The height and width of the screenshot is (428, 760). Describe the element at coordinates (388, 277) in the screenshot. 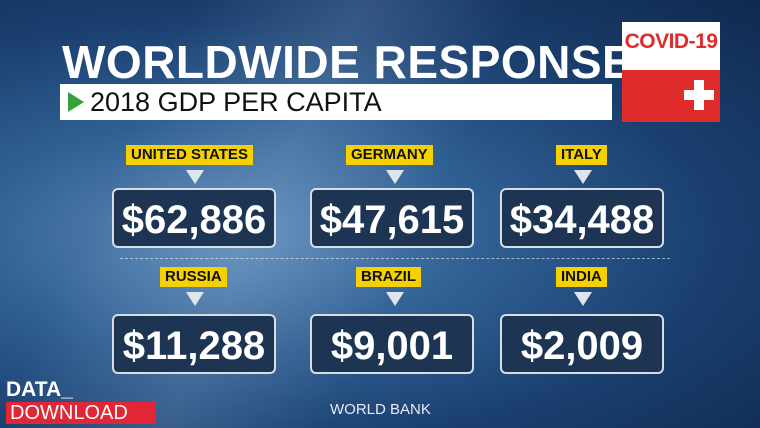

I see `country-label-brazil: BRAZIL` at that location.